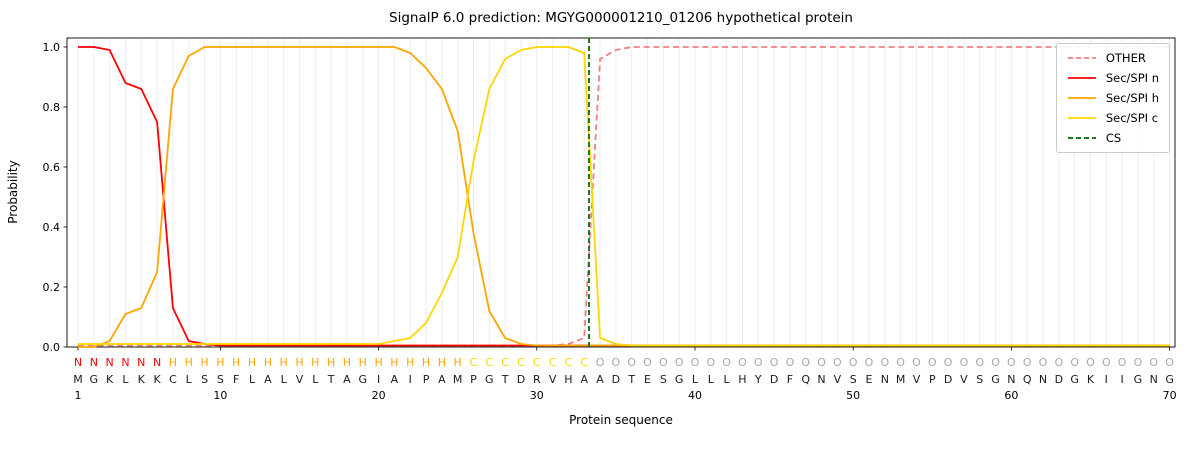 Image resolution: width=1200 pixels, height=450 pixels. Describe the element at coordinates (55, 197) in the screenshot. I see `y-axis: 0.0 0.2 0.4 0.6 0.8 1.0` at that location.